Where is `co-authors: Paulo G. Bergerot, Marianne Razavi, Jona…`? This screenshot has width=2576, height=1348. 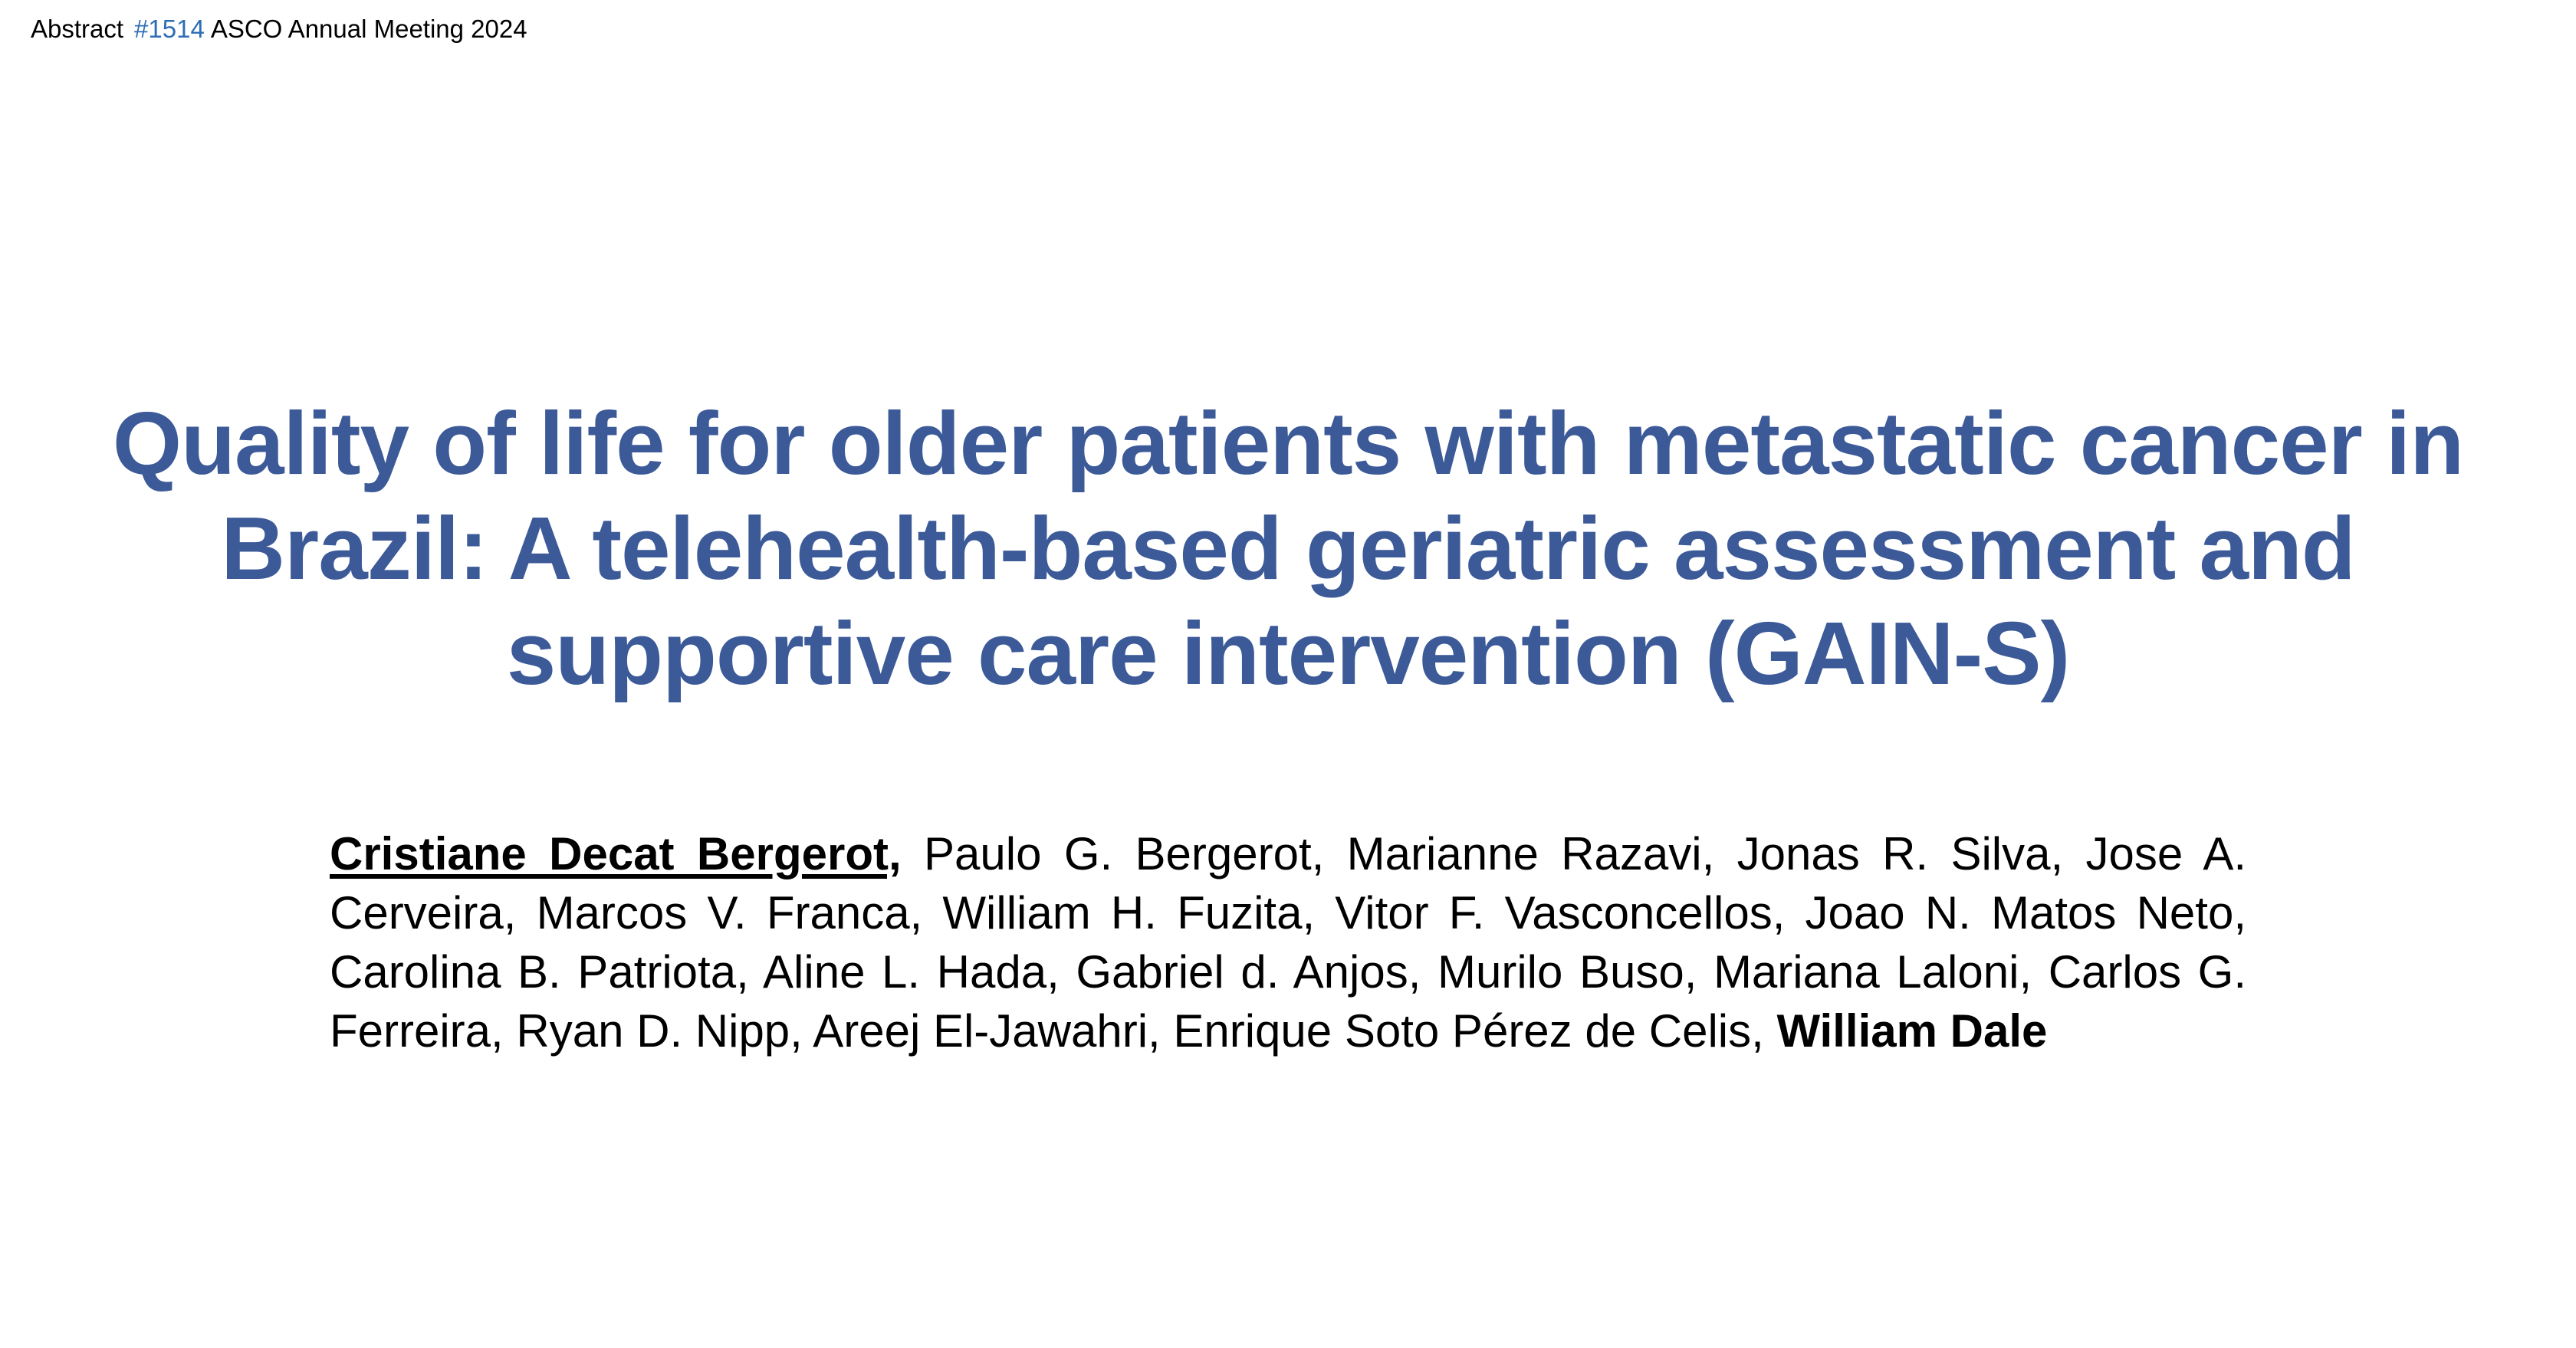
co-authors: Paulo G. Bergerot, Marianne Razavi, Jona… is located at coordinates (1288, 942).